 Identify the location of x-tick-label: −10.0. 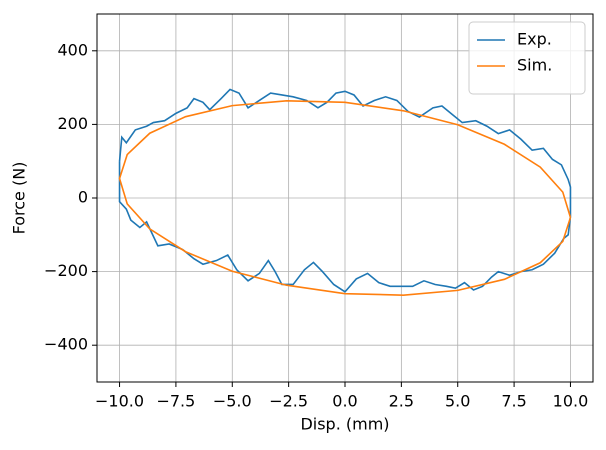
(119, 401).